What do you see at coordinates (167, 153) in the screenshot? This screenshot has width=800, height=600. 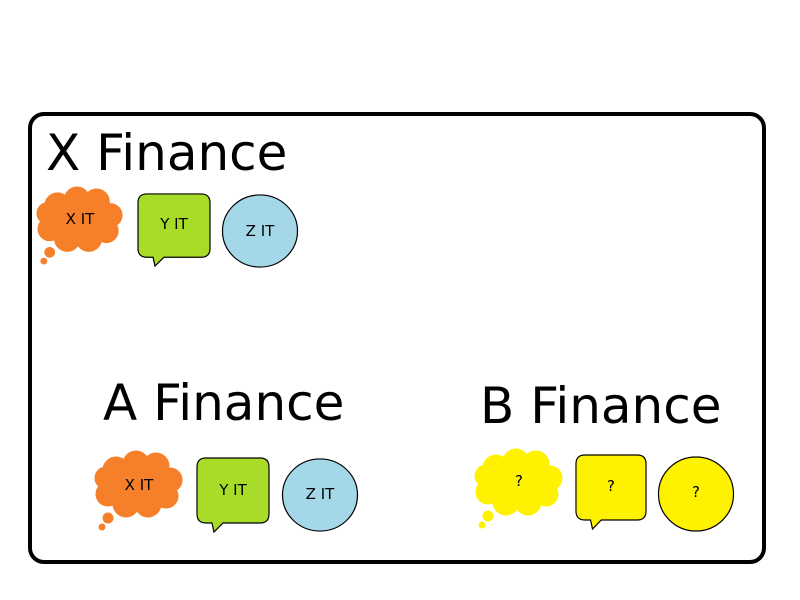 I see `group-title-x: X Finance` at bounding box center [167, 153].